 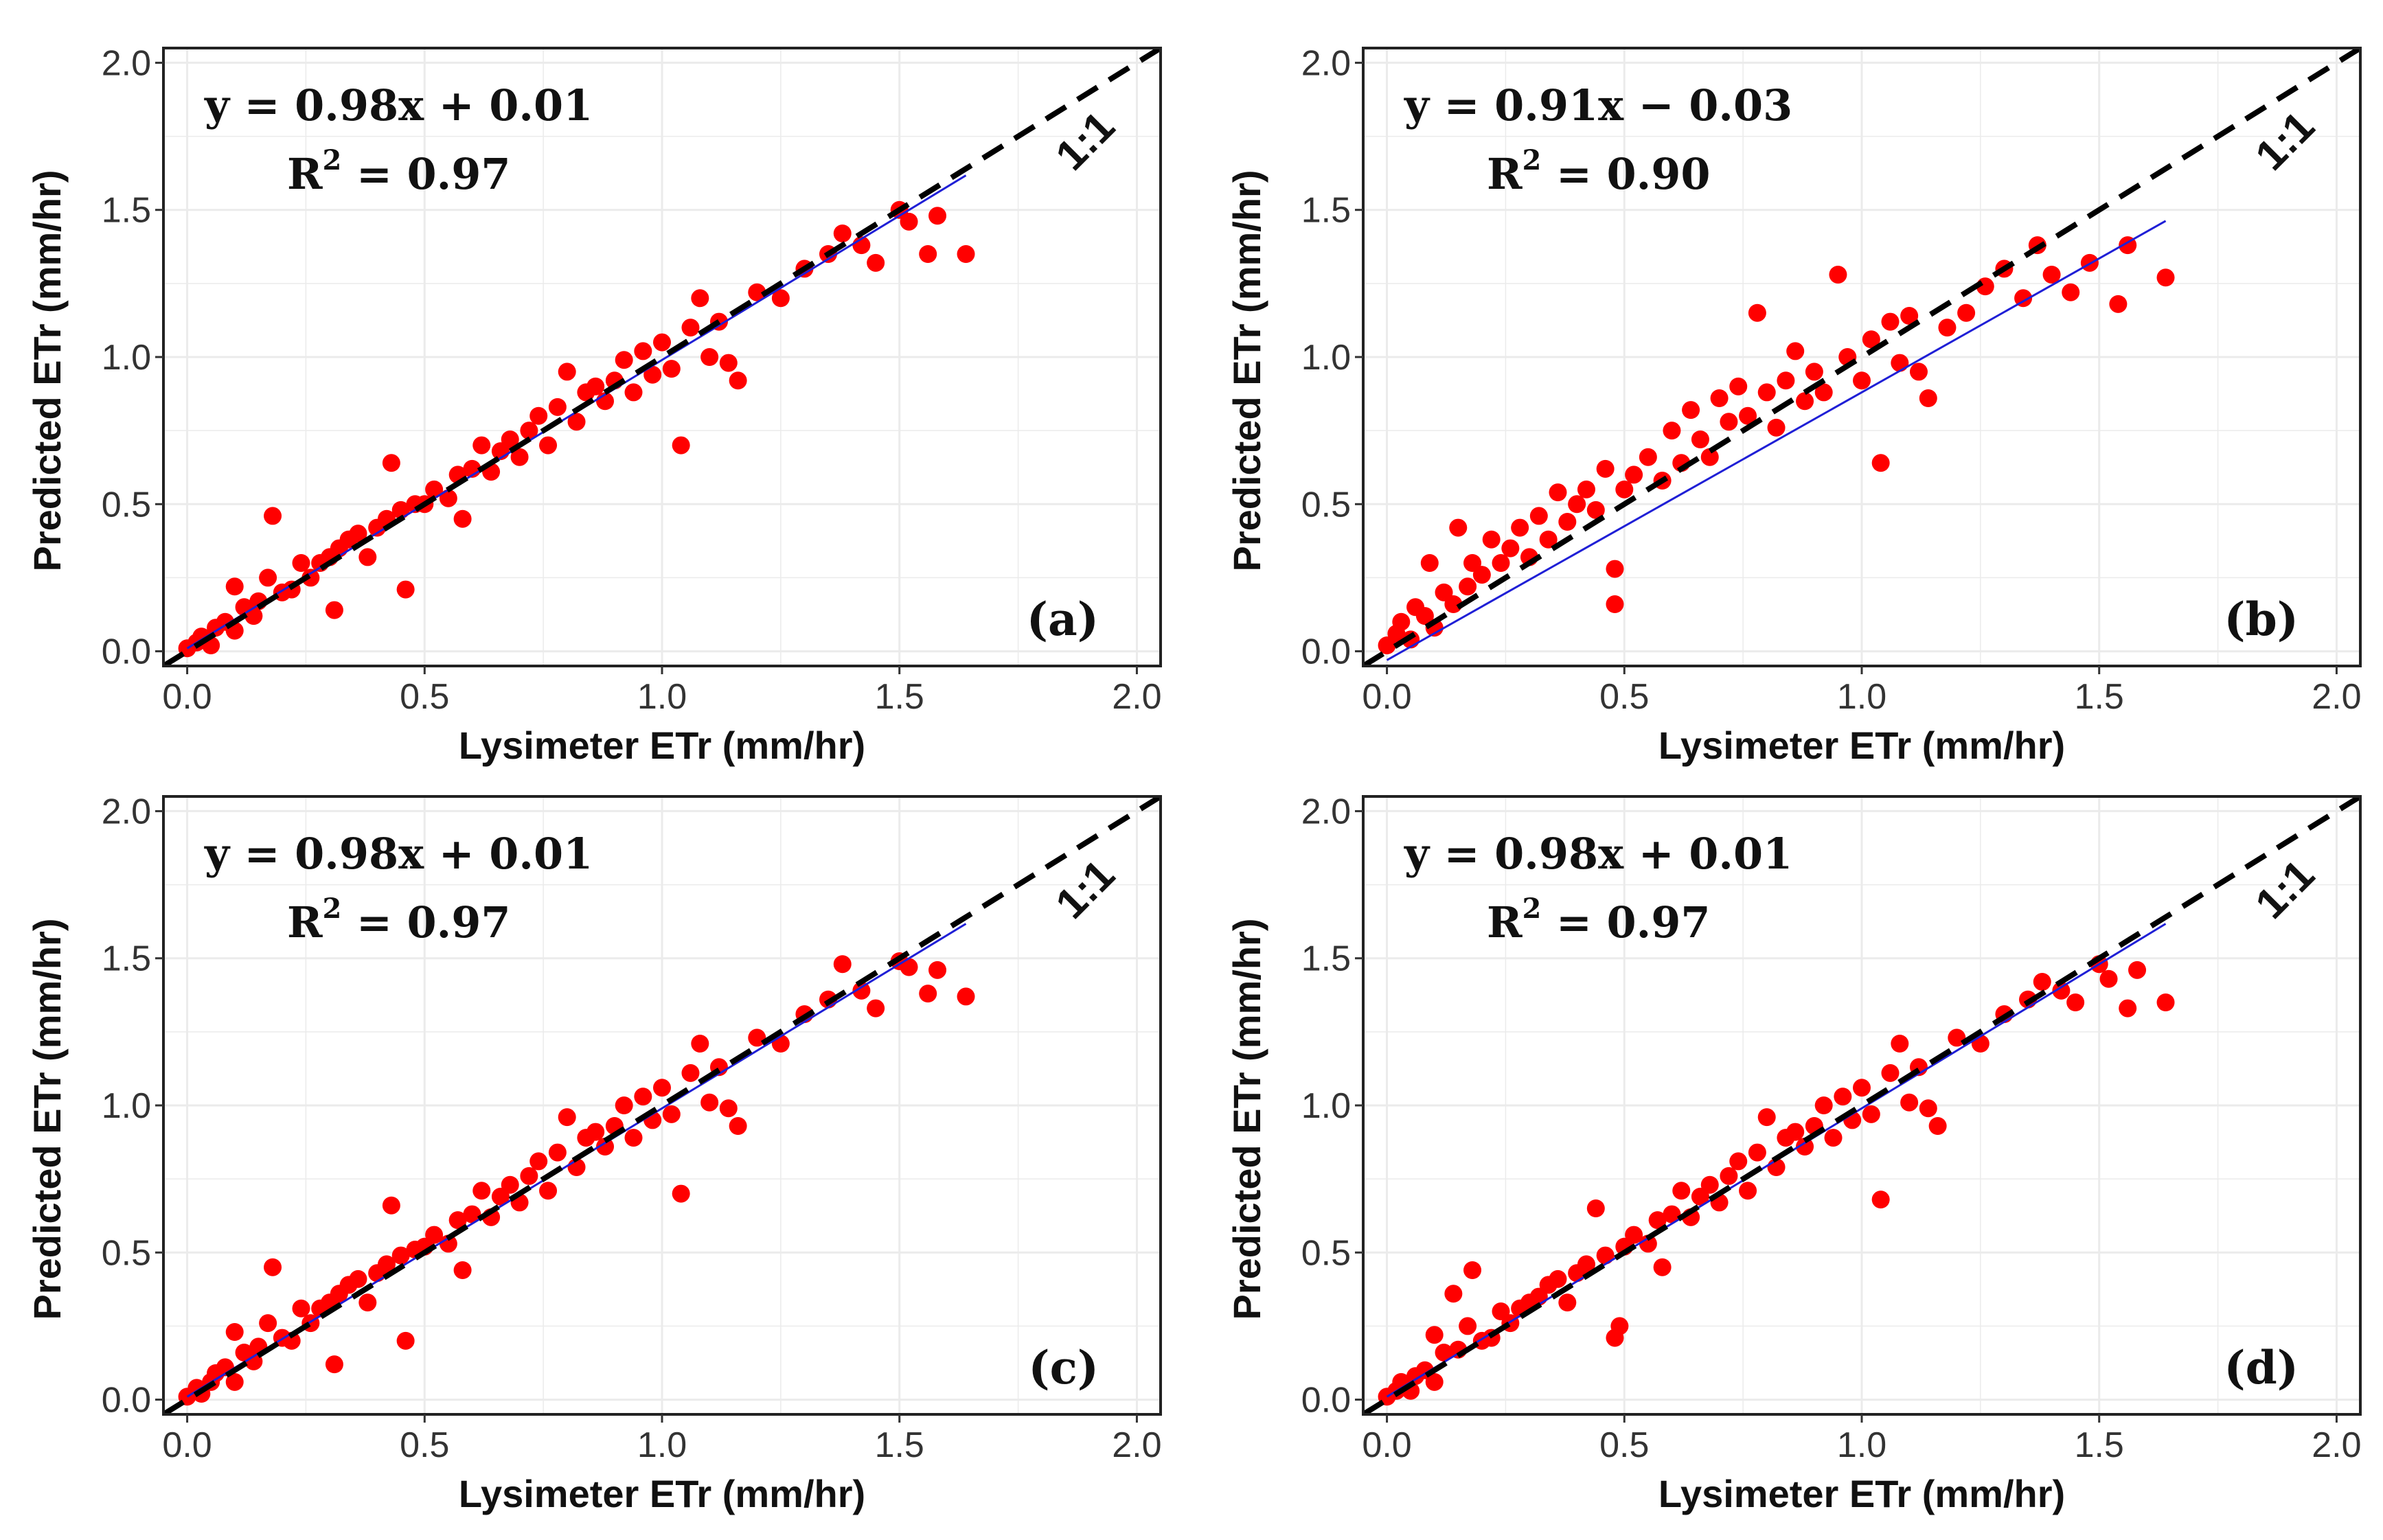 What do you see at coordinates (1326, 211) in the screenshot?
I see `y-tick-label: 1.5` at bounding box center [1326, 211].